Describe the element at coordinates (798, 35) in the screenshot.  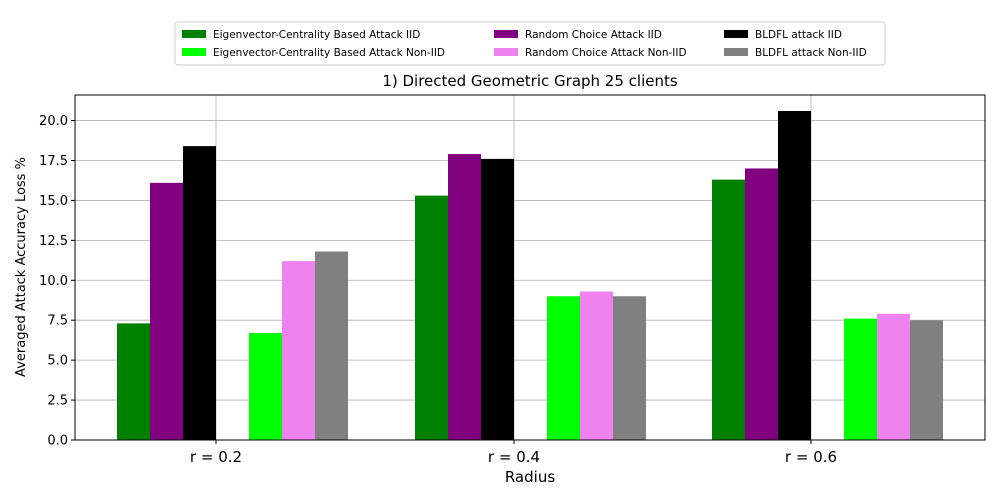
I see `legend-label: BLDFL attack IID` at that location.